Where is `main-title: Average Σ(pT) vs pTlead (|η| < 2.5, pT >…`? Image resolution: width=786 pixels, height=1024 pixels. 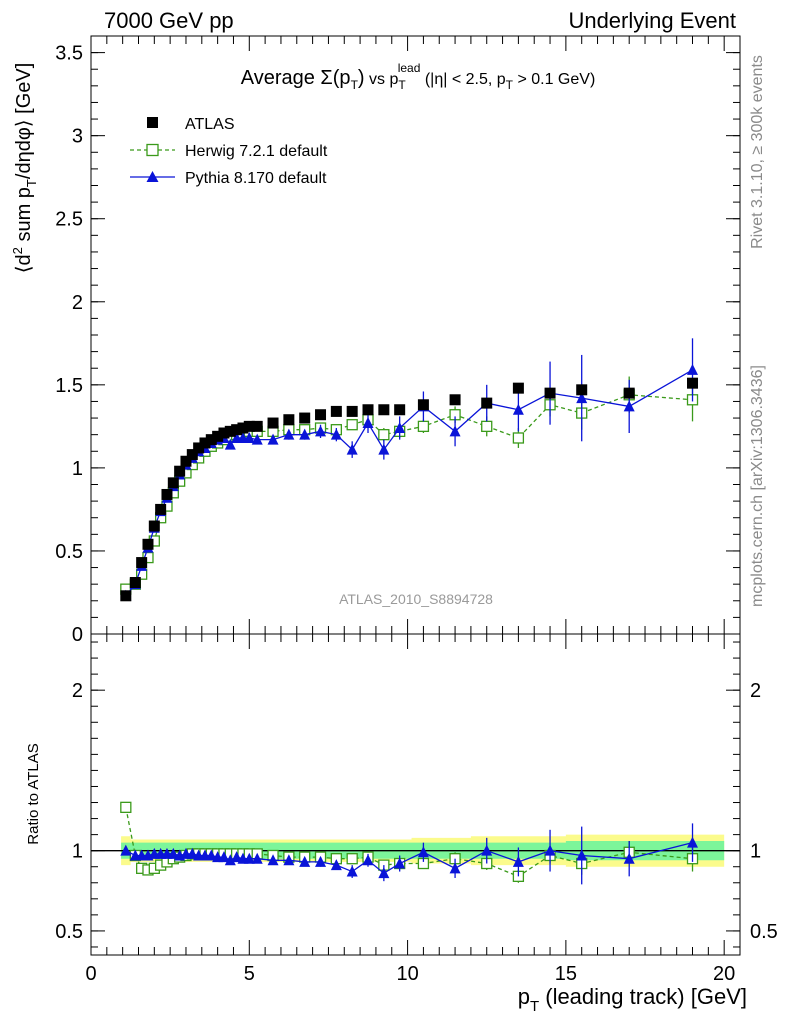 main-title: Average Σ(pT) vs pTlead (|η| < 2.5, pT >… is located at coordinates (418, 76).